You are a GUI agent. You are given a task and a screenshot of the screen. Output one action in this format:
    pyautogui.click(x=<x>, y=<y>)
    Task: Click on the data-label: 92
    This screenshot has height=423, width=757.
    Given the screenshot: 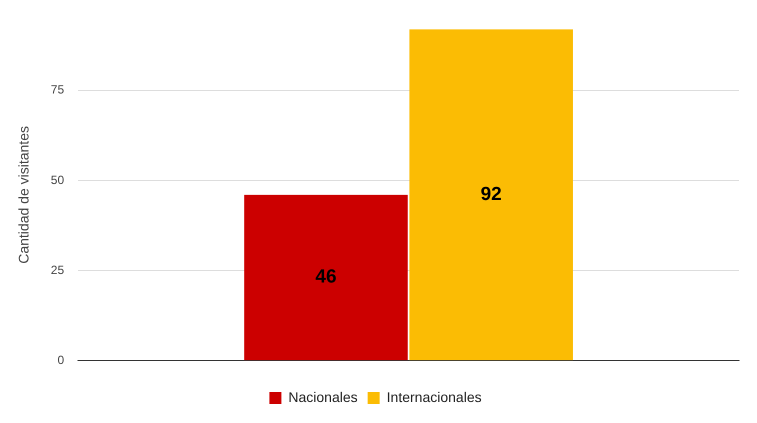 What is the action you would take?
    pyautogui.click(x=491, y=194)
    